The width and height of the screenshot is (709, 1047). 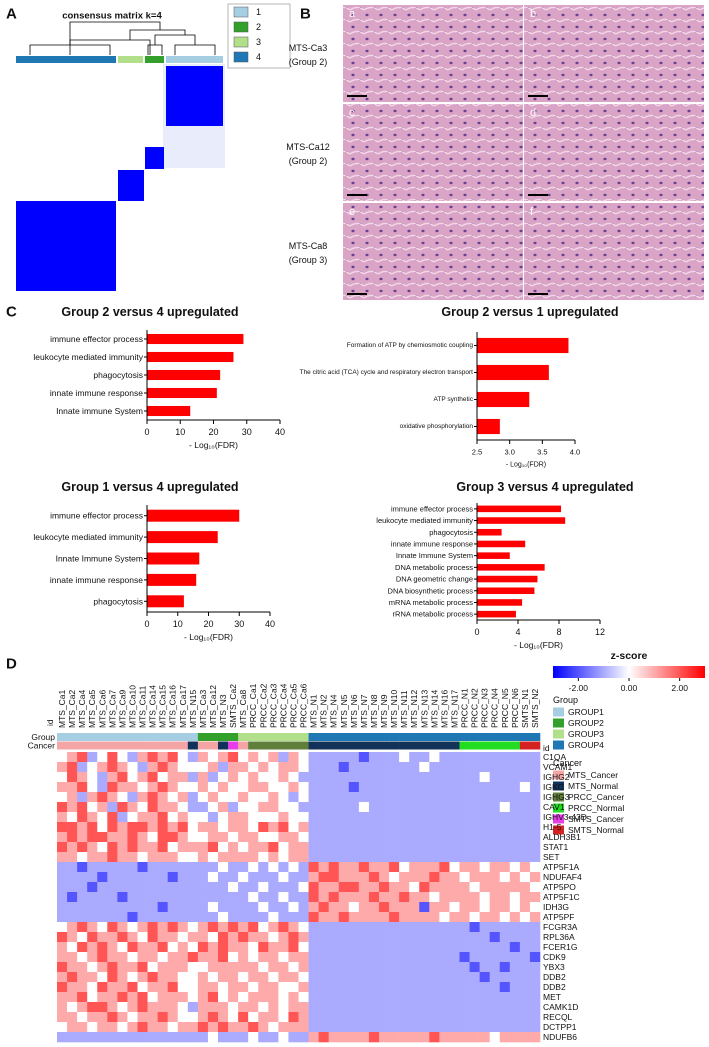 I want to click on legend-label: PRCC_Normal, so click(x=596, y=808).